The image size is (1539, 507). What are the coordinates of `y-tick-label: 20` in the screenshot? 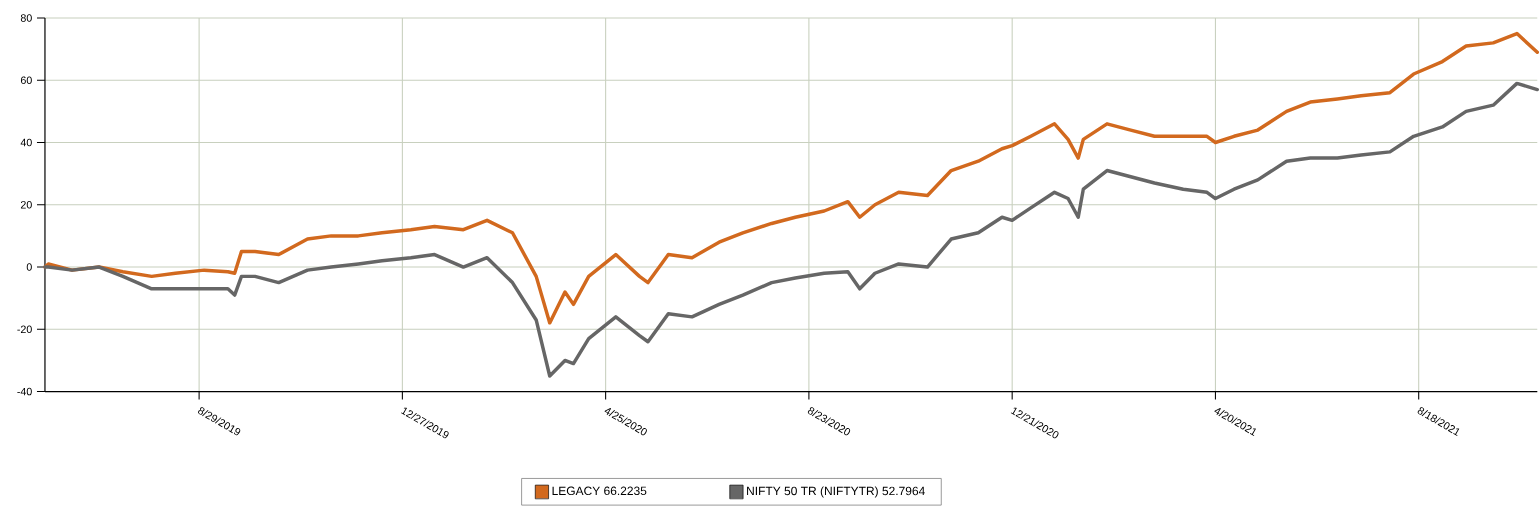 It's located at (26, 204).